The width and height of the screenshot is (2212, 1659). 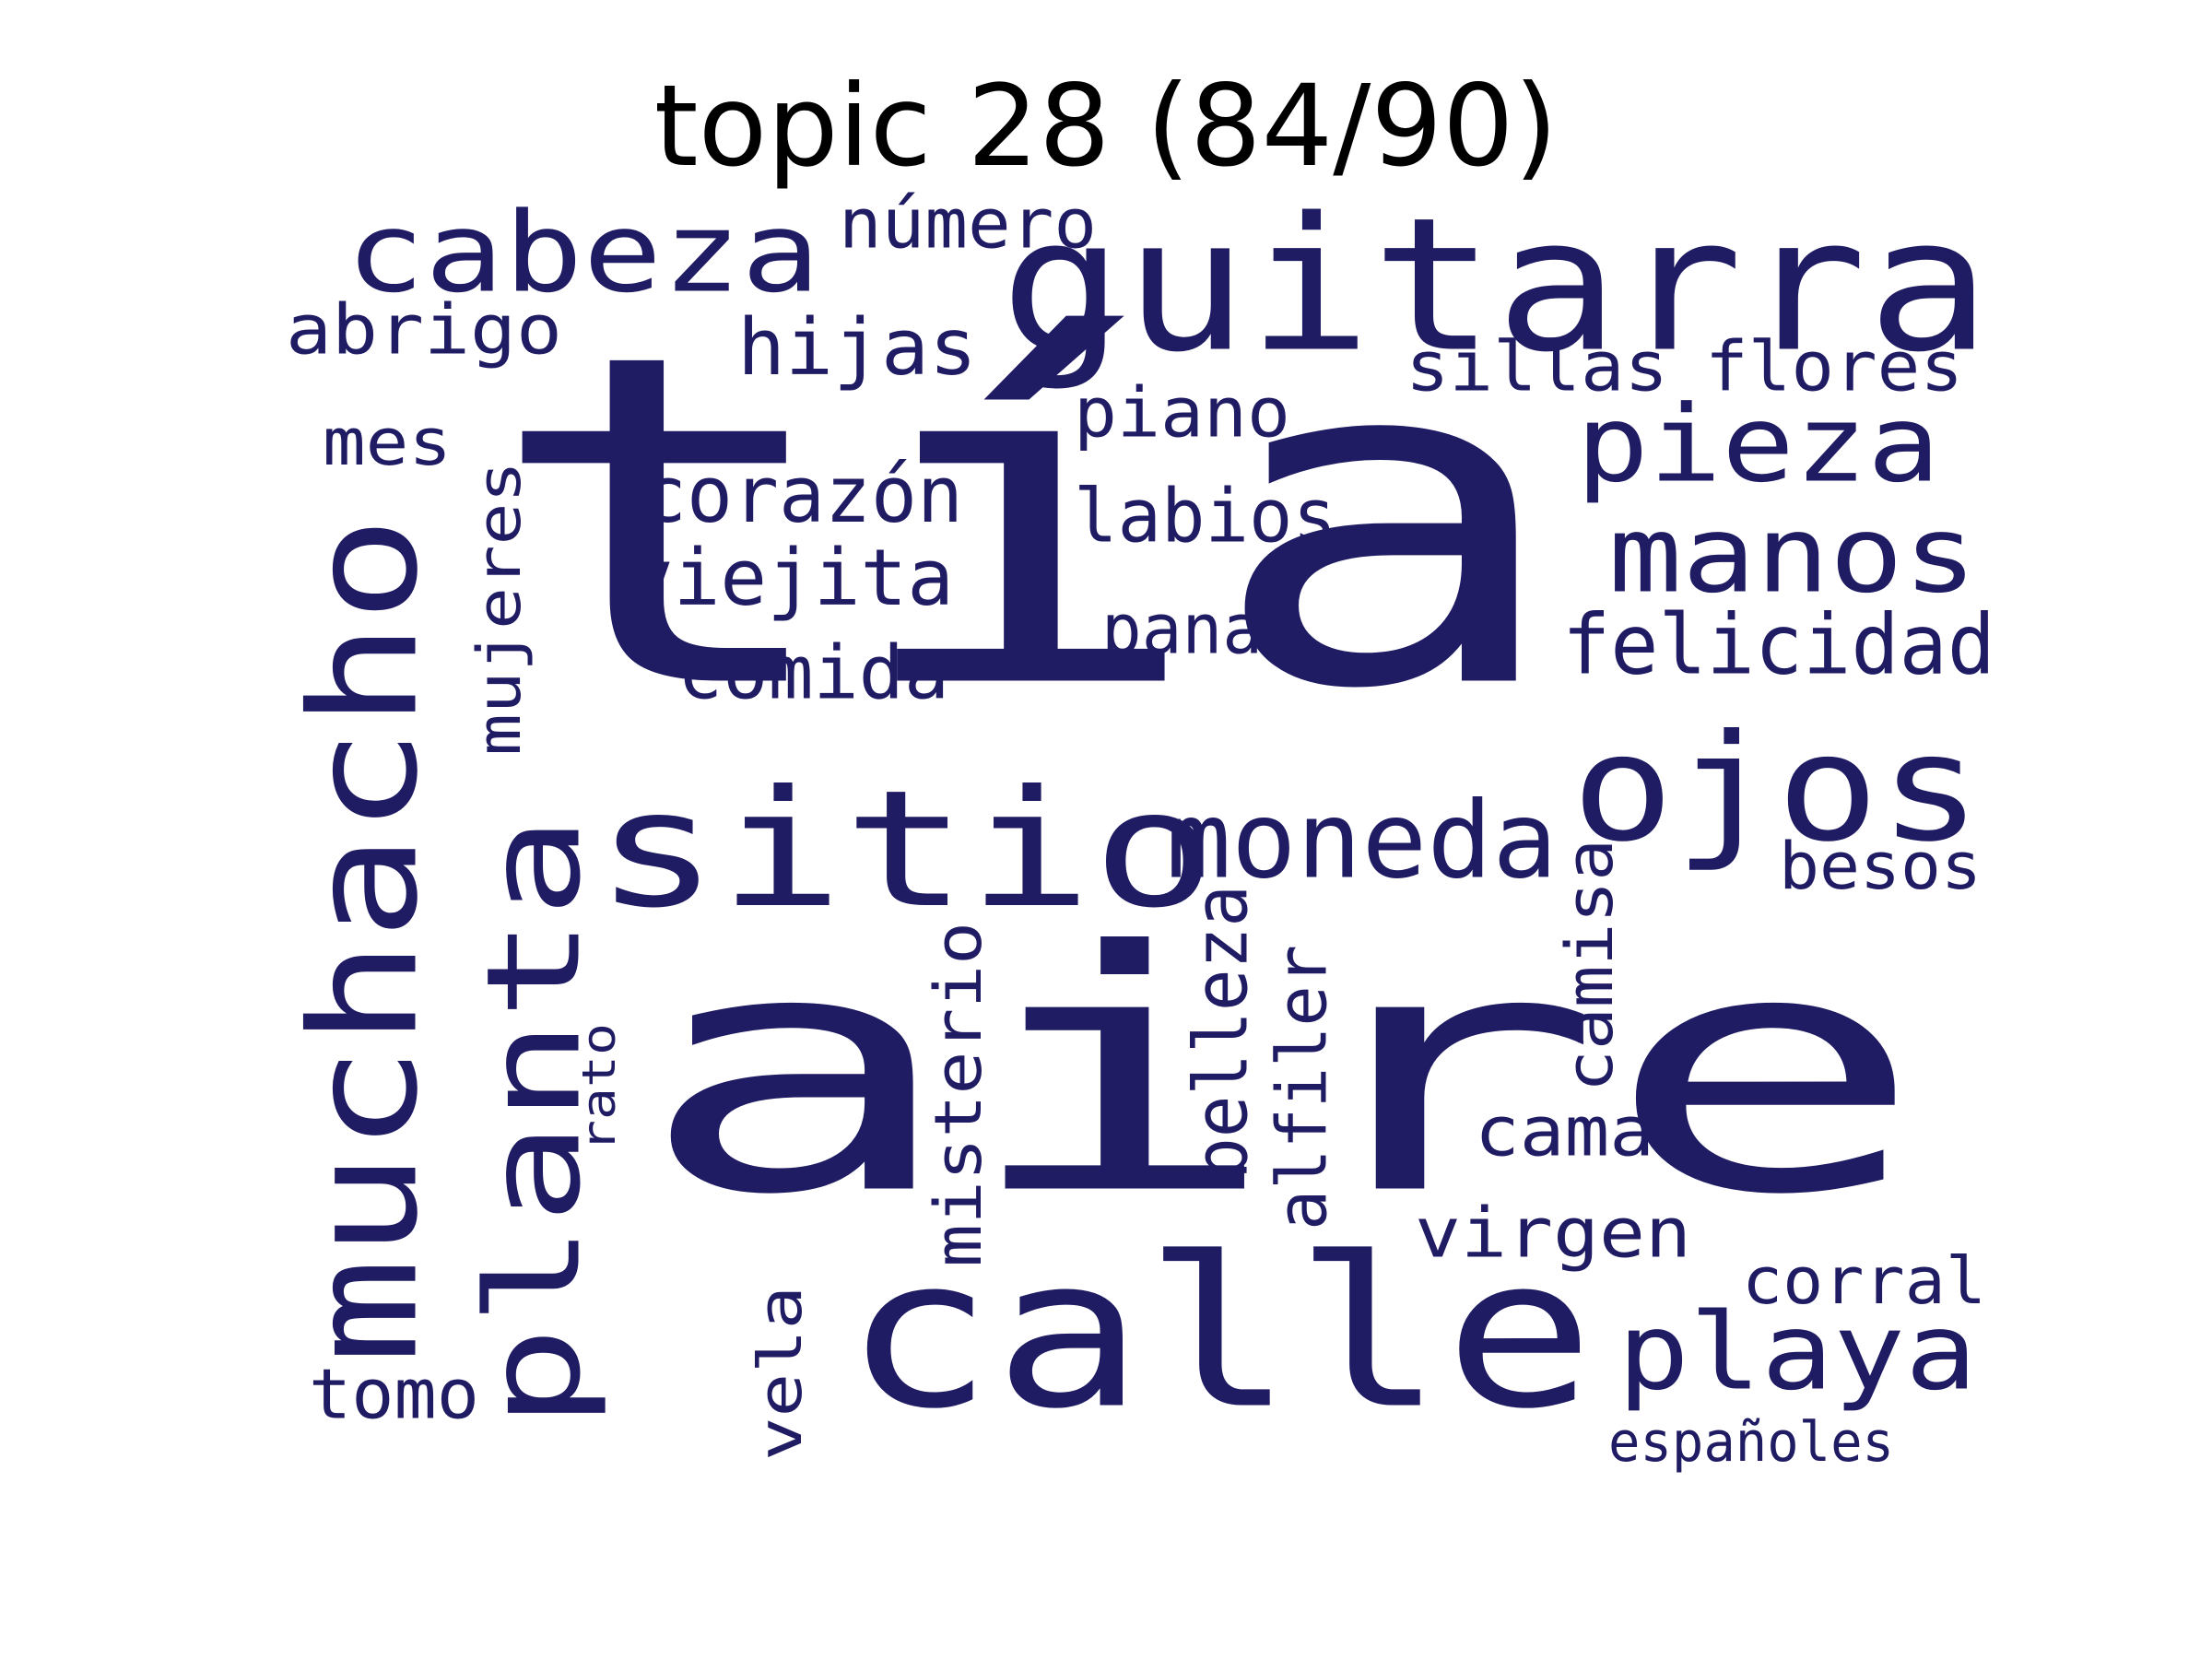 What do you see at coordinates (802, 495) in the screenshot?
I see `word-corazon: corazón` at bounding box center [802, 495].